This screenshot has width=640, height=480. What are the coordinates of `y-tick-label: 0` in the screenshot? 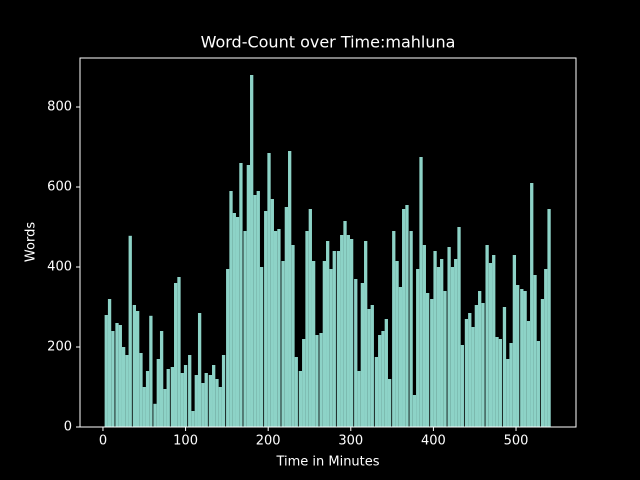 It's located at (68, 427).